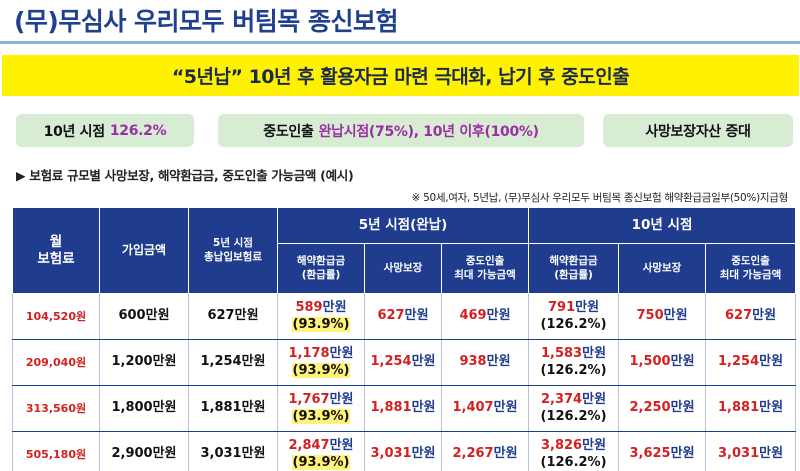 This screenshot has height=471, width=800. What do you see at coordinates (574, 268) in the screenshot?
I see `header-refund-10y: 해약환급금 (환급률)` at bounding box center [574, 268].